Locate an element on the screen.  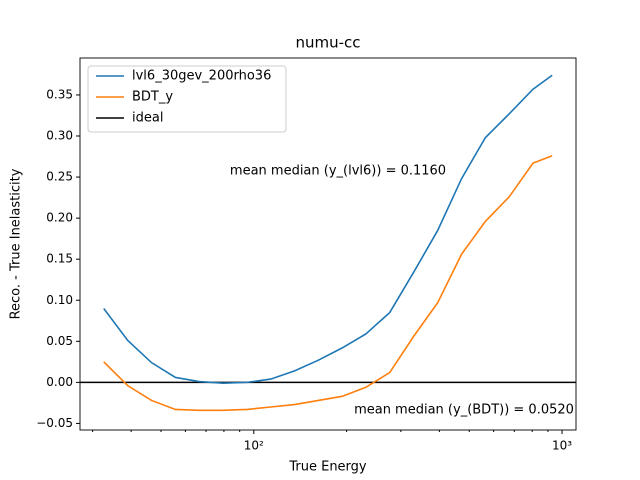
legend-label: lvl6_30gev_200rho36 is located at coordinates (201, 76).